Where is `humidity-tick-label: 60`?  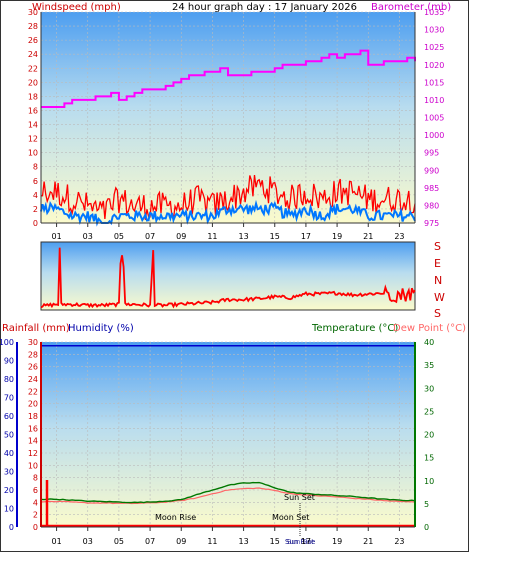 humidity-tick-label: 60 is located at coordinates (9, 416).